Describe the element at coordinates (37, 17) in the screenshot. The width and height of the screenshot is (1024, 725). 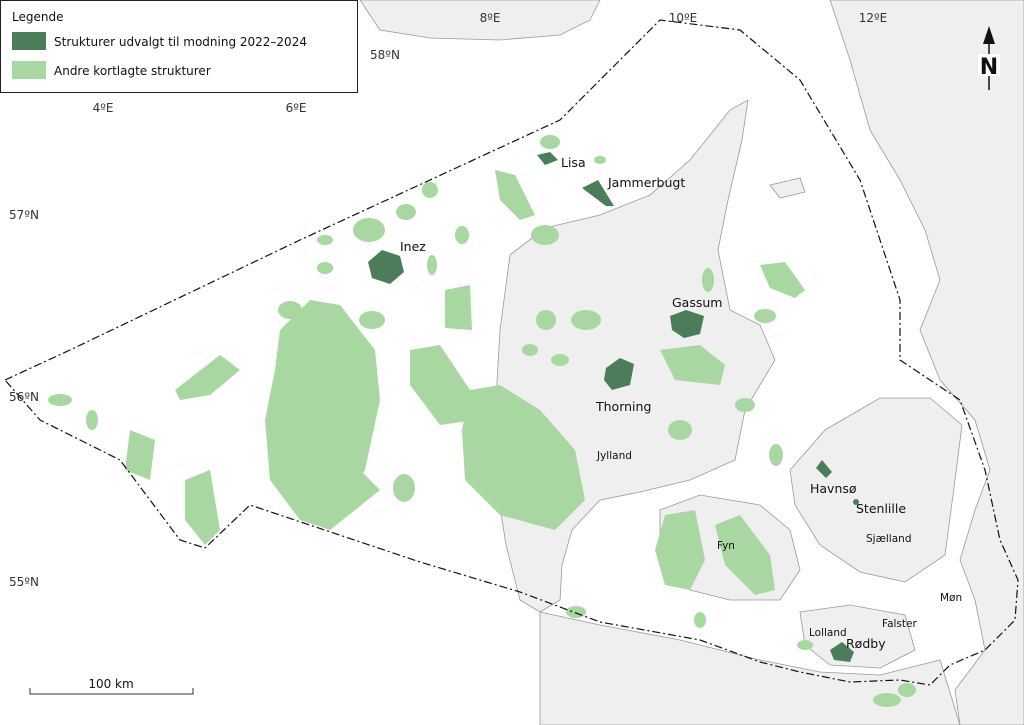
I see `legend-title: Legende` at that location.